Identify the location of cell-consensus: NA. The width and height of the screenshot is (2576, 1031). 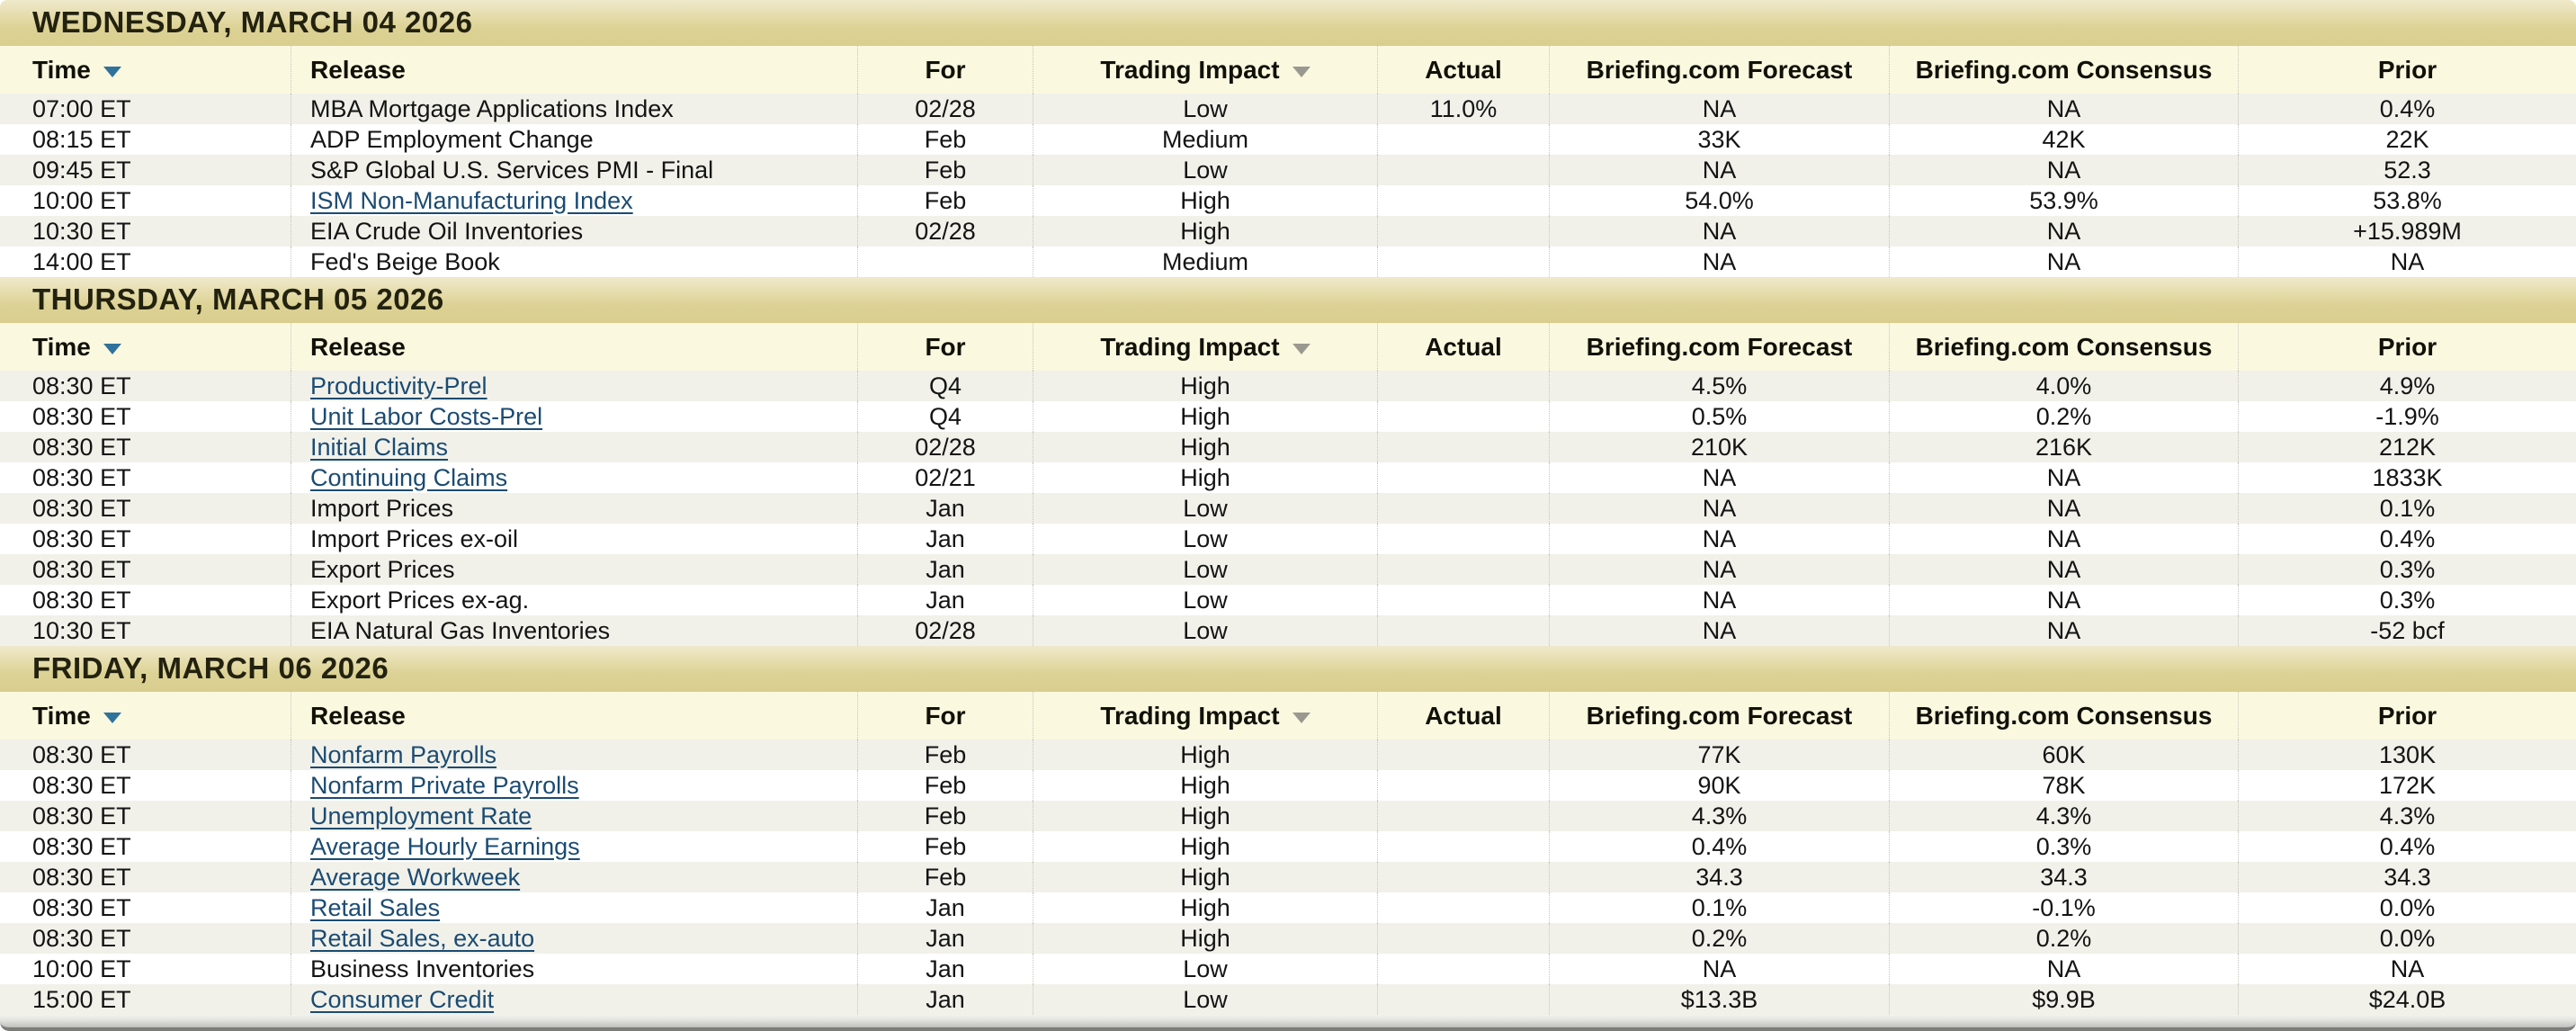
(2063, 262).